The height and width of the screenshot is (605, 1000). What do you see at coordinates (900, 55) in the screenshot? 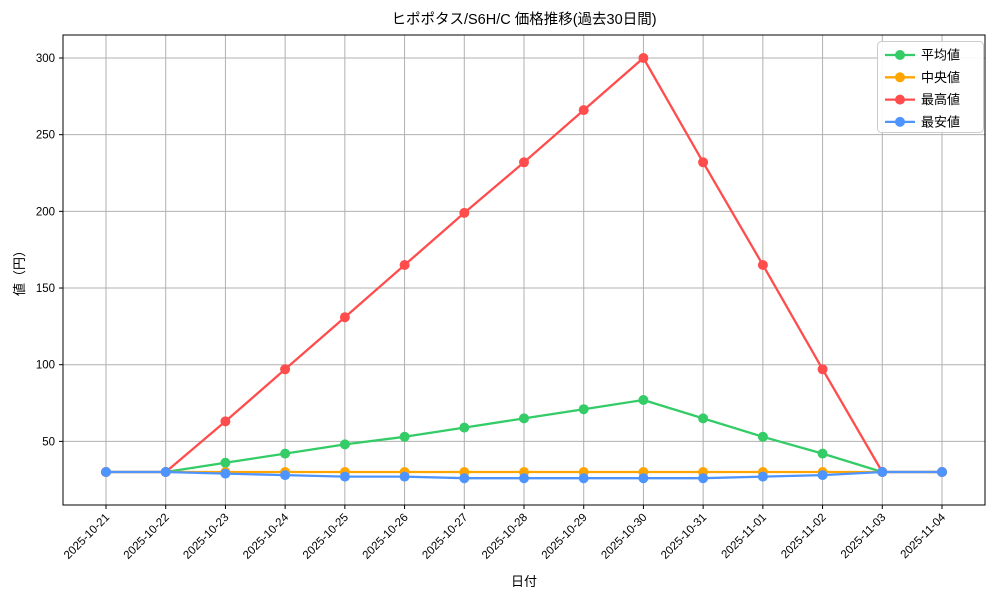
I see `legend-marker-average` at bounding box center [900, 55].